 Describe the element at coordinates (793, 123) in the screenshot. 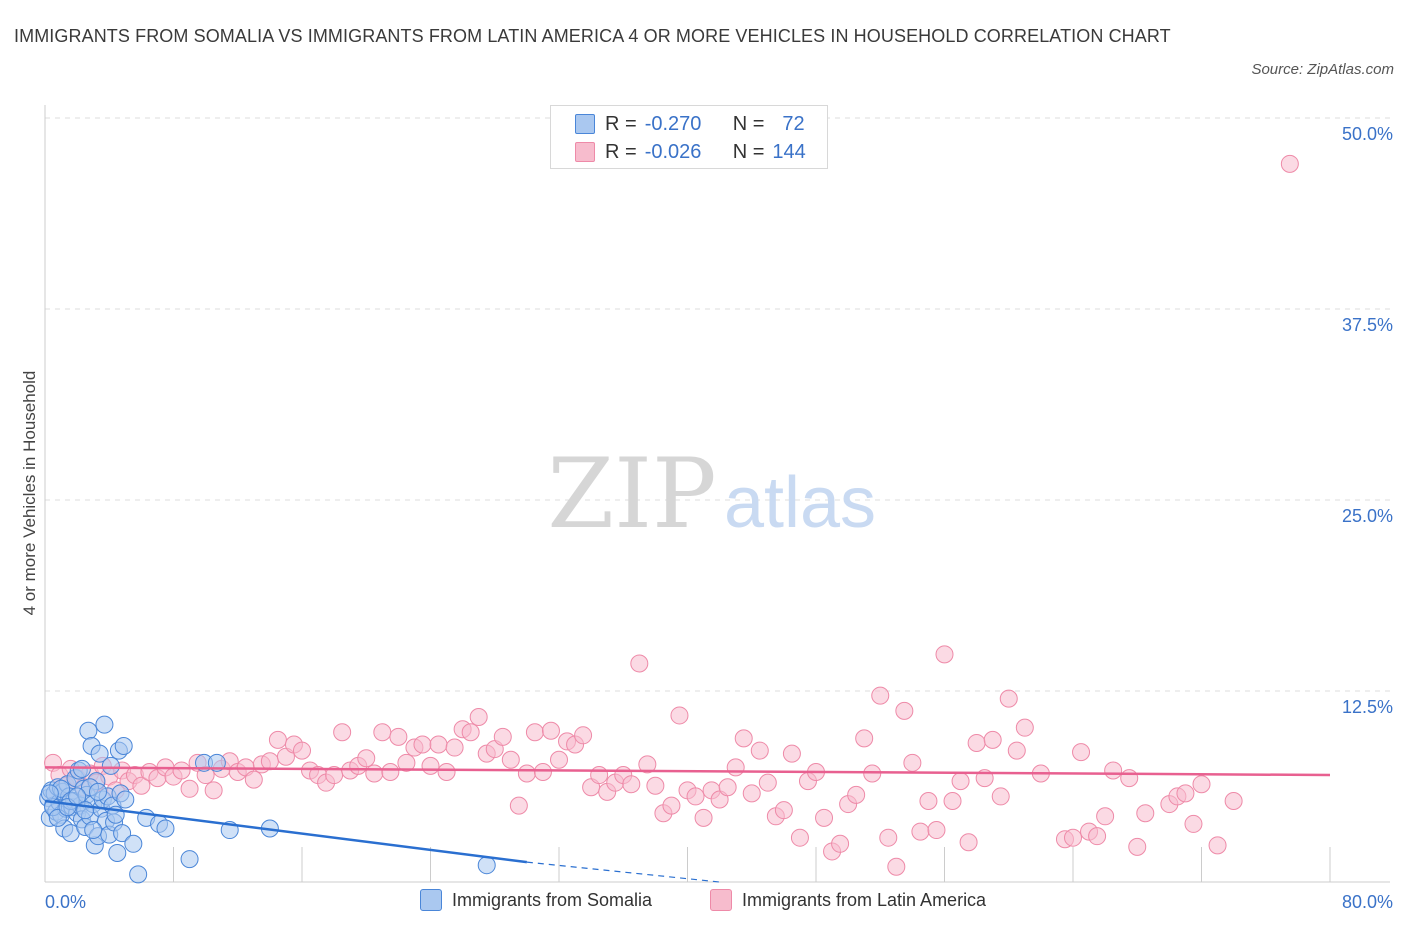

I see `legend-somalia-n: 72` at that location.